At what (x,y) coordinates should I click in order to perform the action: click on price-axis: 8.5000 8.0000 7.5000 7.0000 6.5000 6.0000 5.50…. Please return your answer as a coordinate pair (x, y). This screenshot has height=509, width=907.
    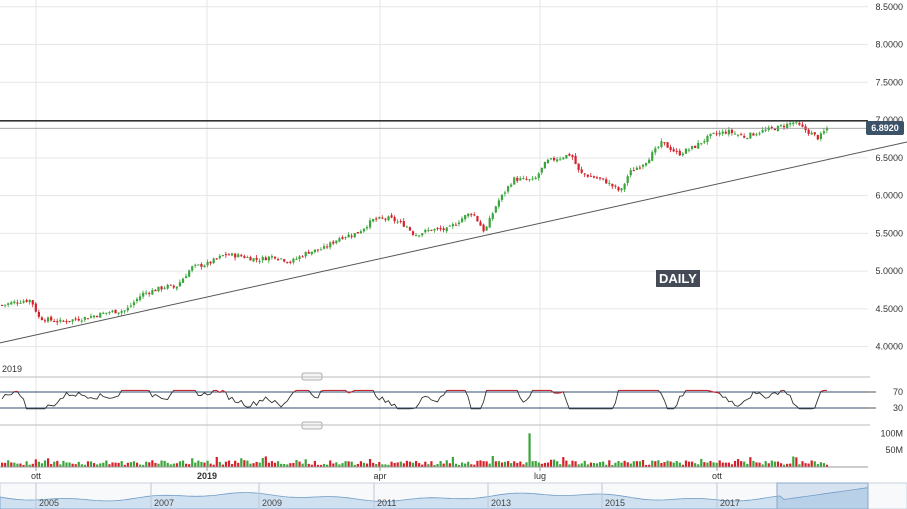
    Looking at the image, I should click on (889, 177).